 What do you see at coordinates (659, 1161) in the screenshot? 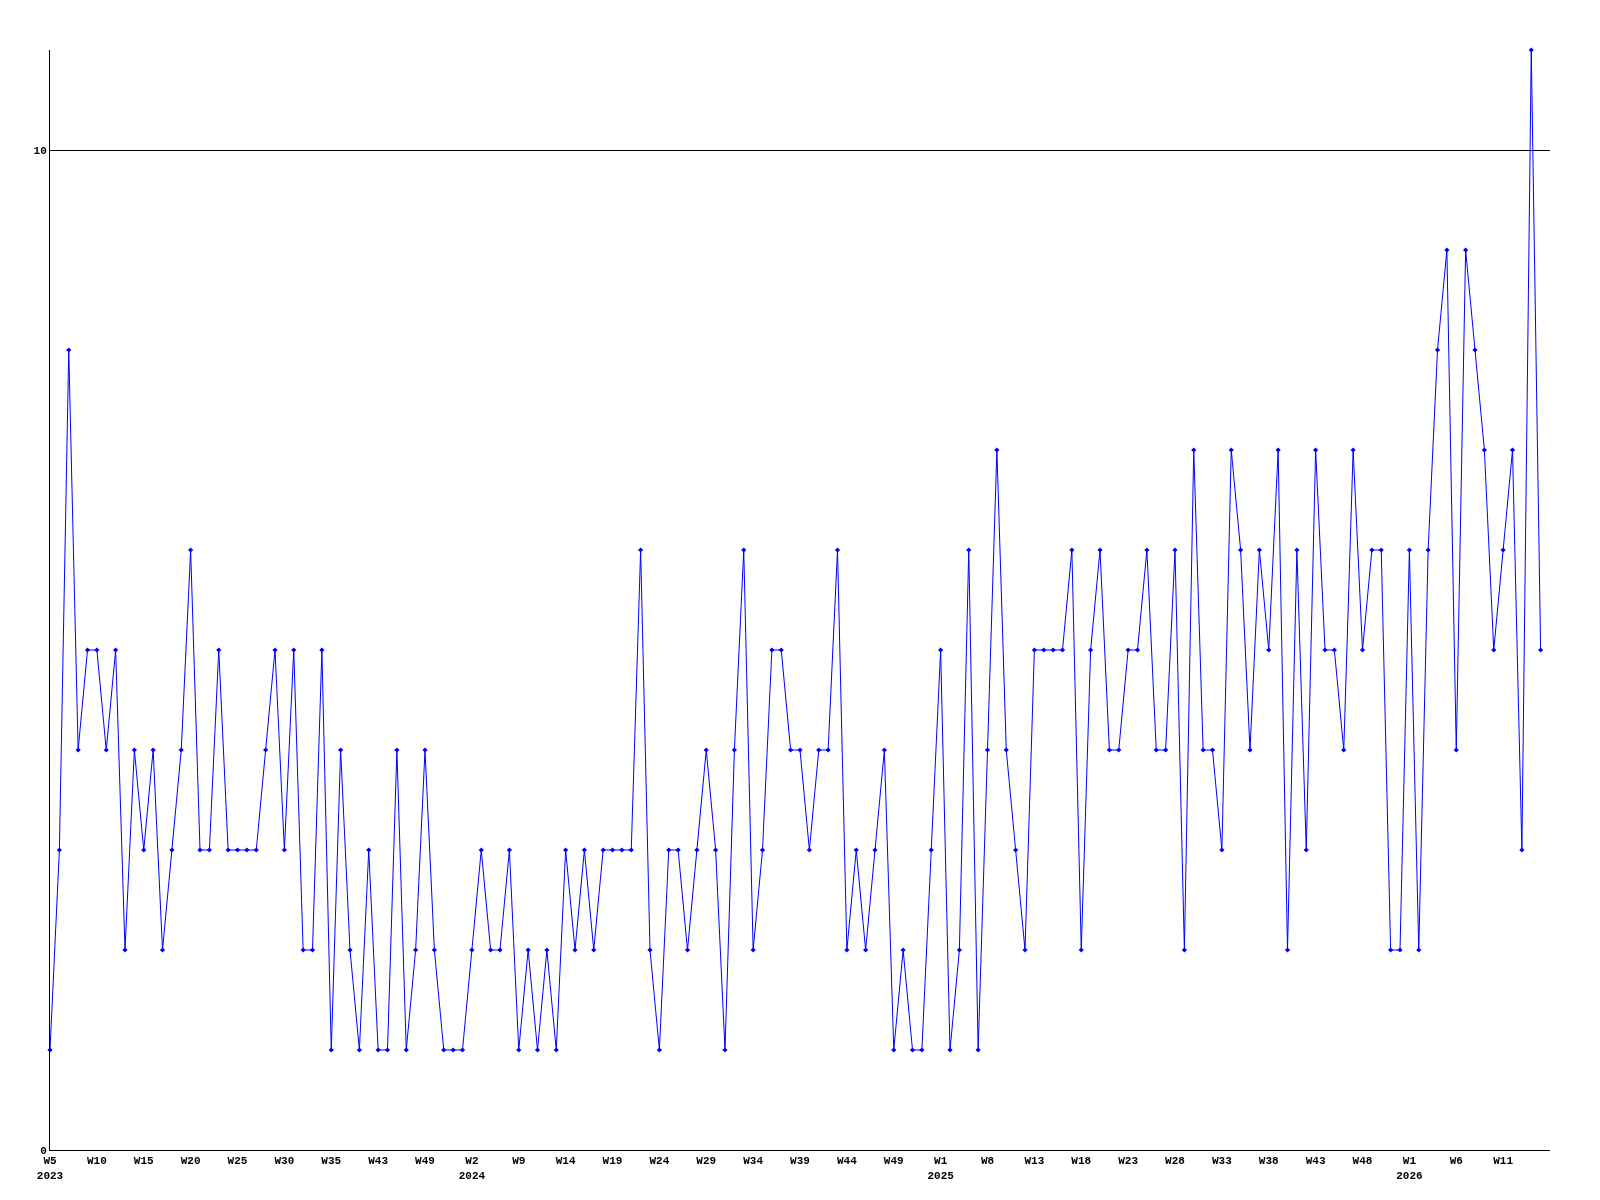
I see `x-tick-label: W24` at bounding box center [659, 1161].